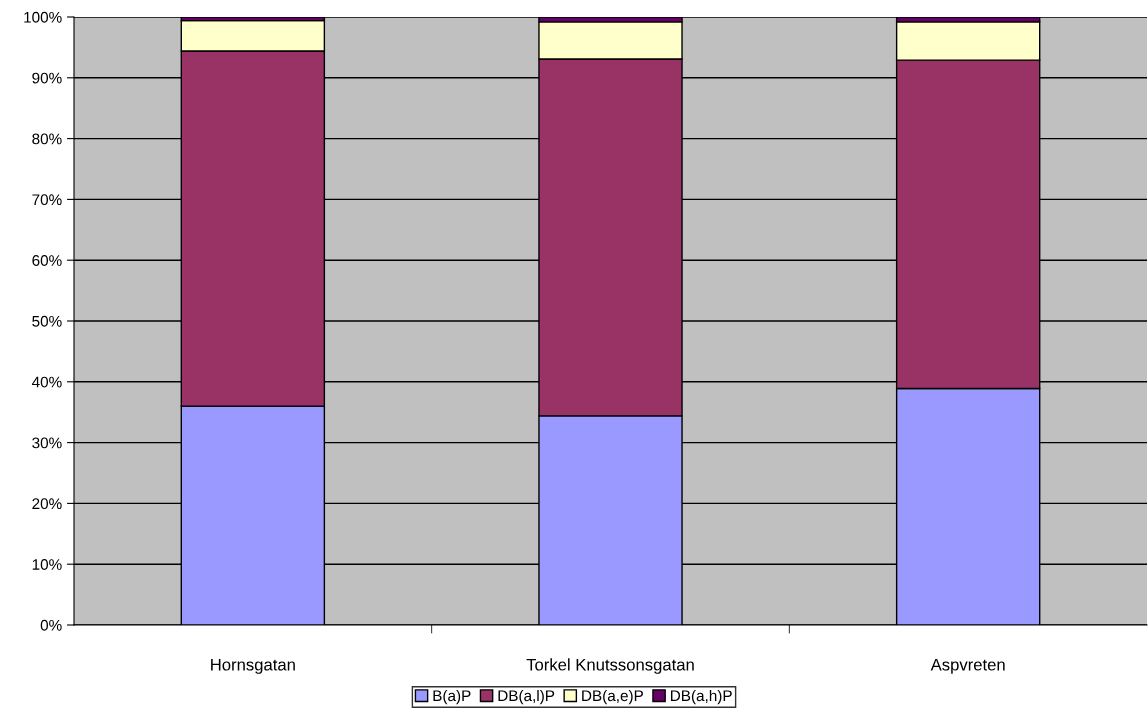  Describe the element at coordinates (701, 697) in the screenshot. I see `legend-label: DB(a,h)P` at that location.